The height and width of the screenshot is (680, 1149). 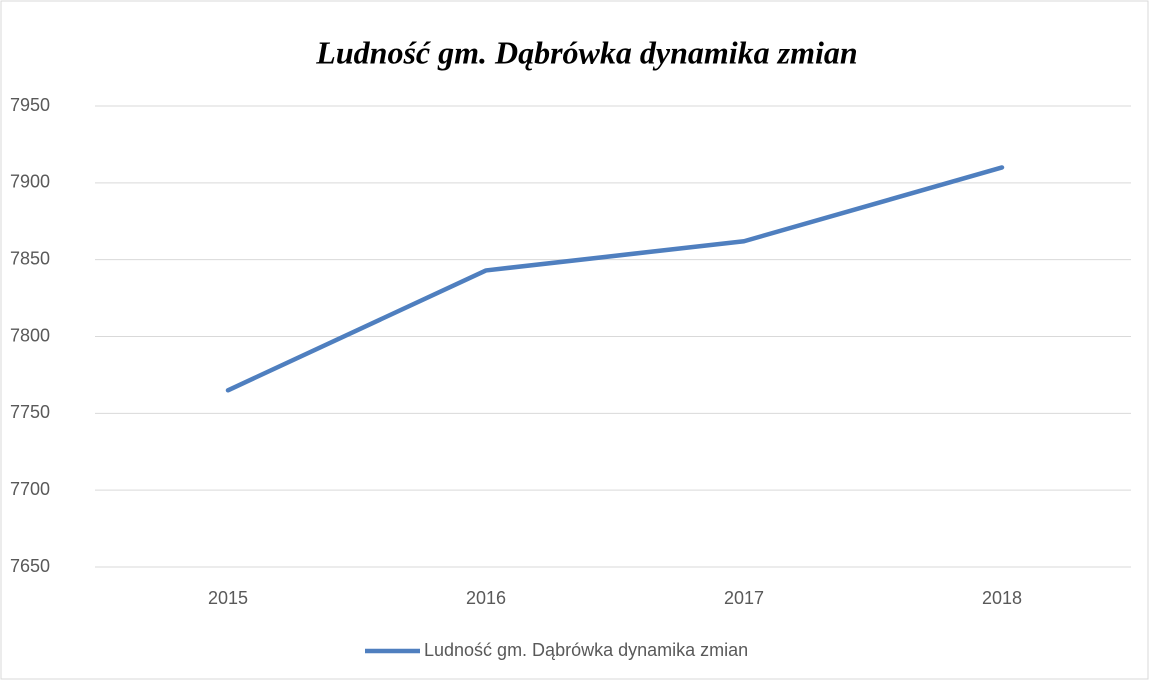 What do you see at coordinates (30, 566) in the screenshot?
I see `y-tick-label: 7650` at bounding box center [30, 566].